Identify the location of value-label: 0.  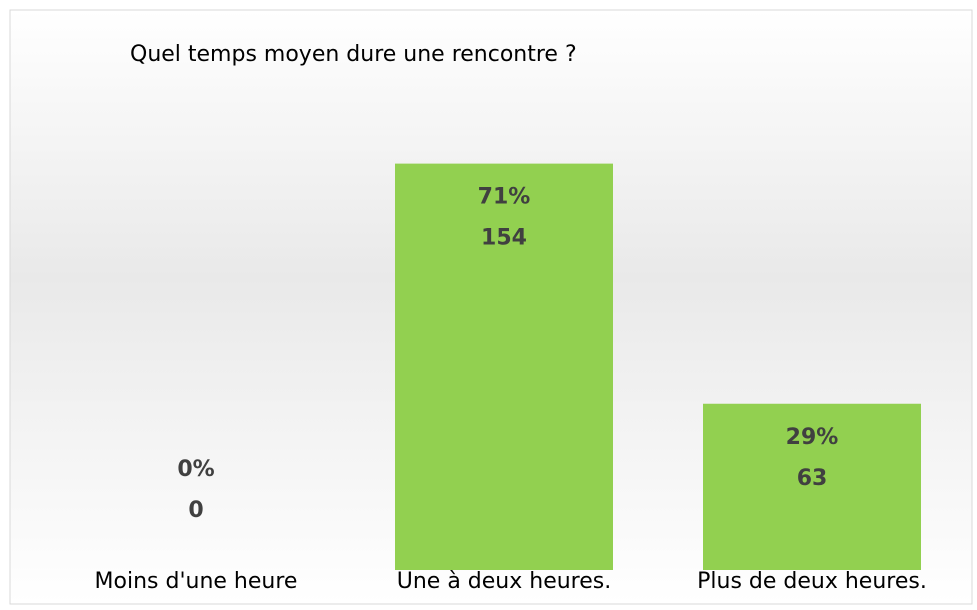
(195, 510).